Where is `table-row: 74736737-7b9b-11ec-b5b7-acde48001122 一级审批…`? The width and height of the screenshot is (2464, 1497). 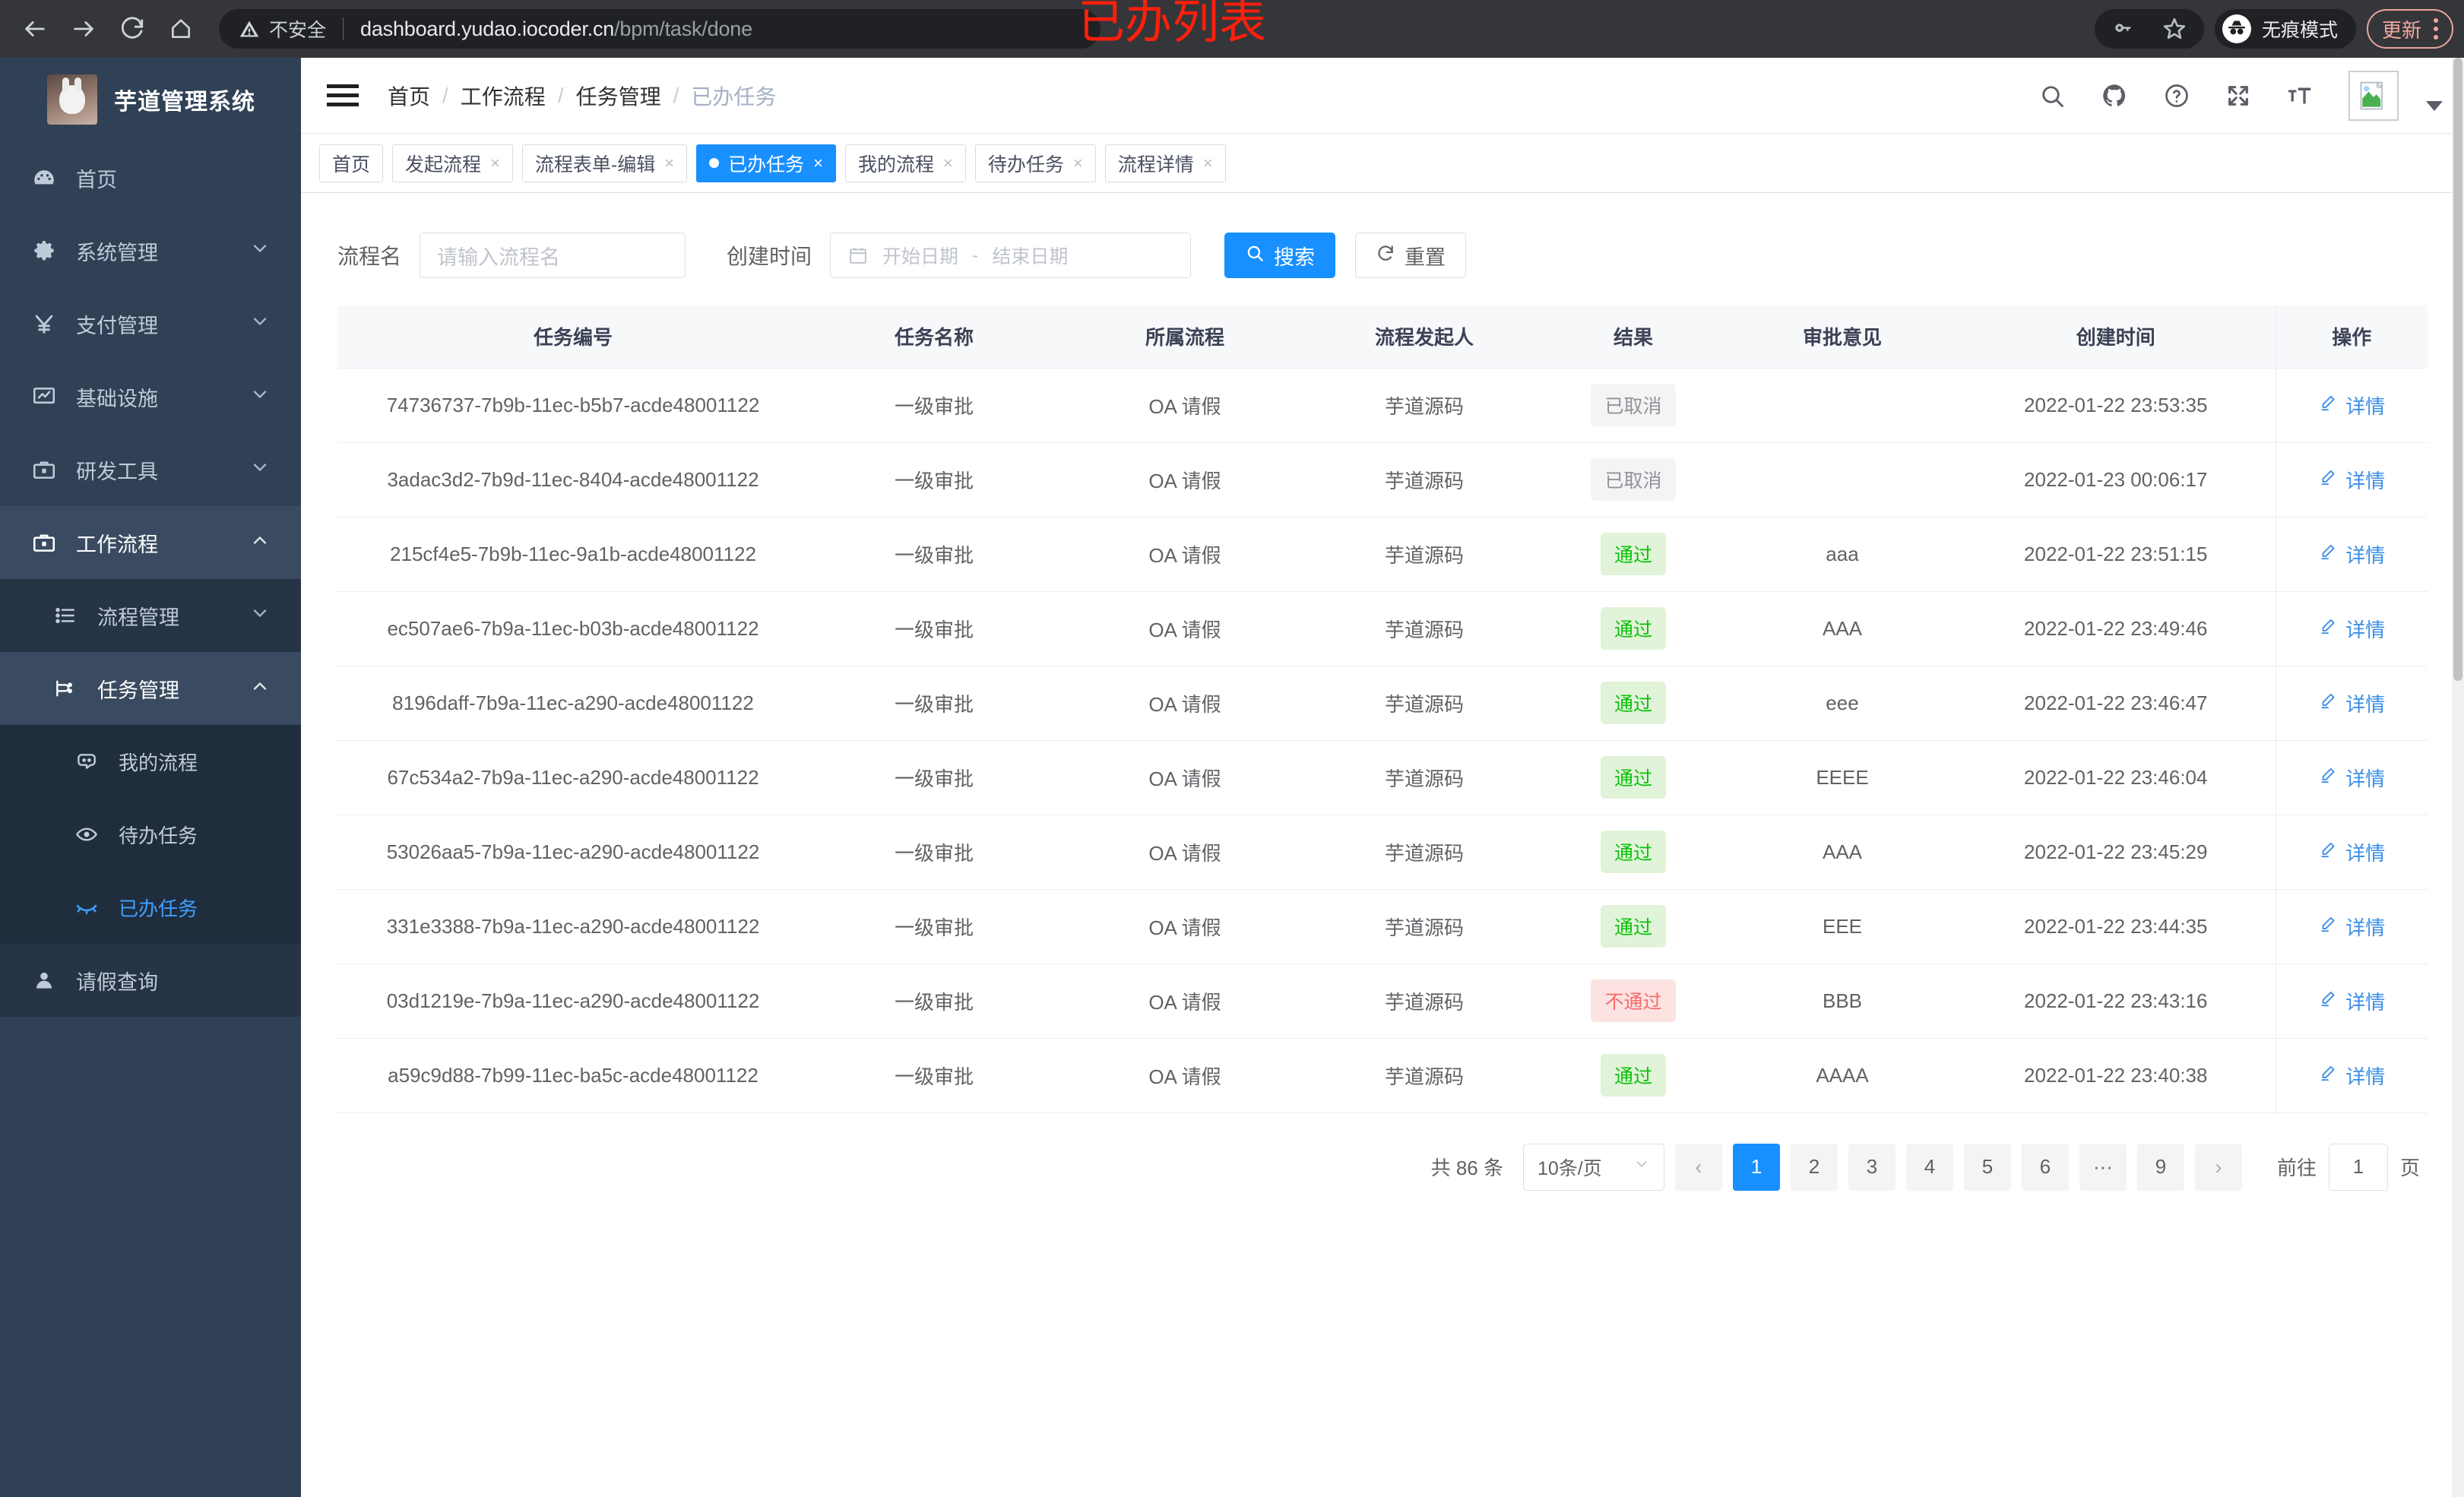
table-row: 74736737-7b9b-11ec-b5b7-acde48001122 一级审批… is located at coordinates (1382, 405).